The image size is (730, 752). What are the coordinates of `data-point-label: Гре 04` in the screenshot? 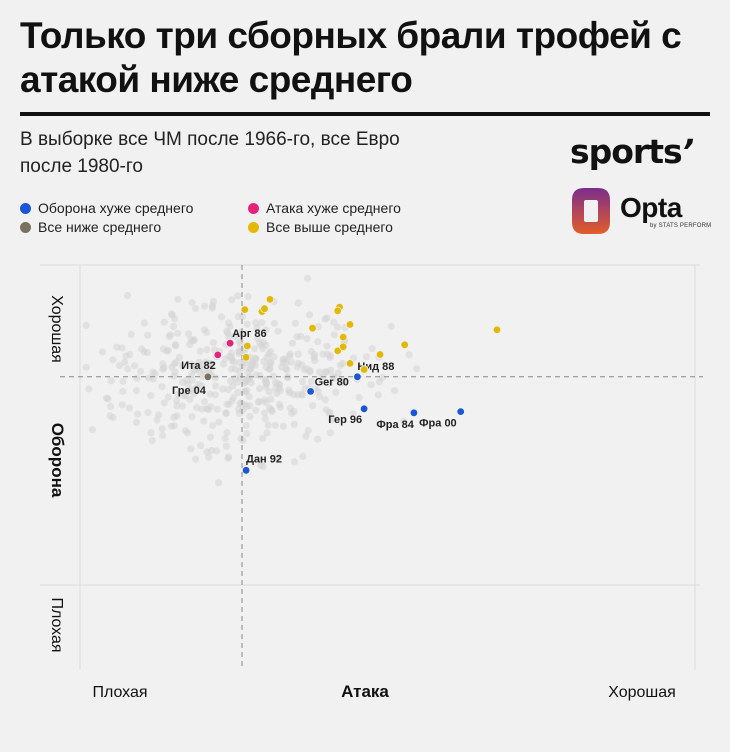 It's located at (189, 391).